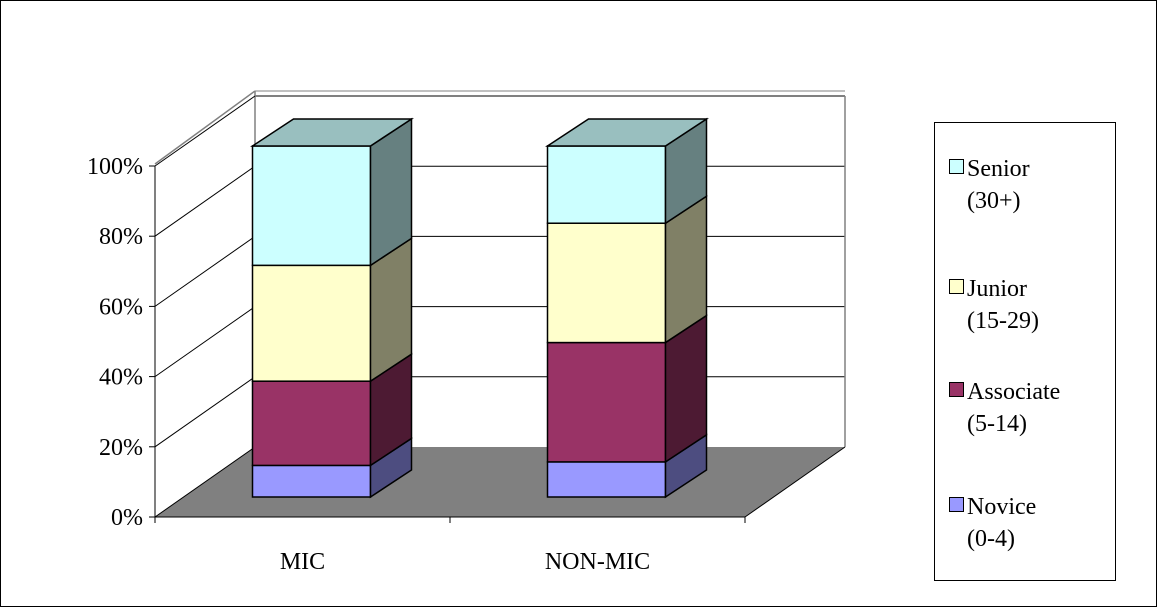 The height and width of the screenshot is (607, 1157). What do you see at coordinates (994, 201) in the screenshot?
I see `legend-label-line2: (30+)` at bounding box center [994, 201].